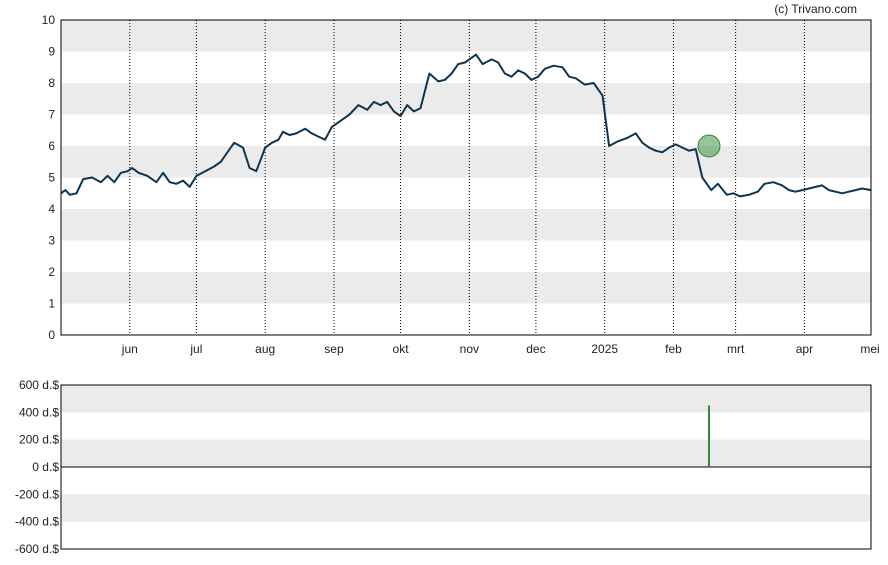 The image size is (888, 565). What do you see at coordinates (51, 83) in the screenshot?
I see `y-tick-label: 8` at bounding box center [51, 83].